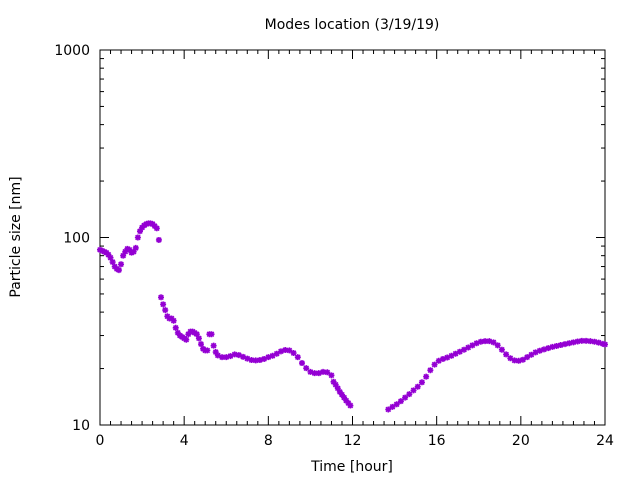 Image resolution: width=640 pixels, height=480 pixels. I want to click on x-tick-label: 4, so click(184, 441).